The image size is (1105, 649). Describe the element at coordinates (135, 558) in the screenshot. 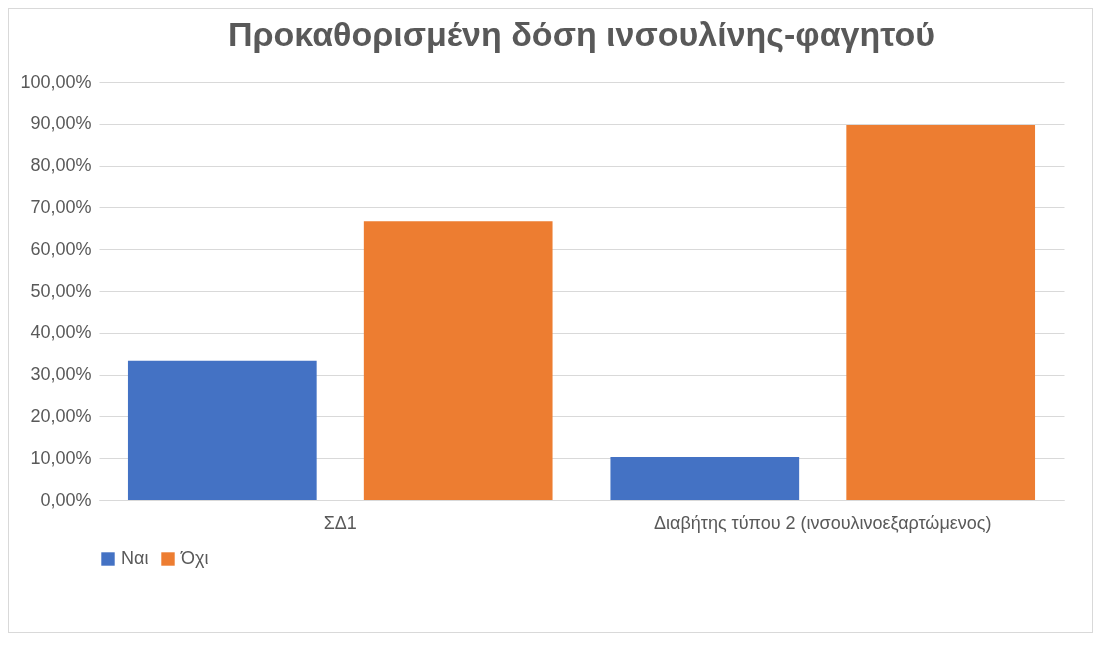

I see `legend-label: Ναι` at that location.